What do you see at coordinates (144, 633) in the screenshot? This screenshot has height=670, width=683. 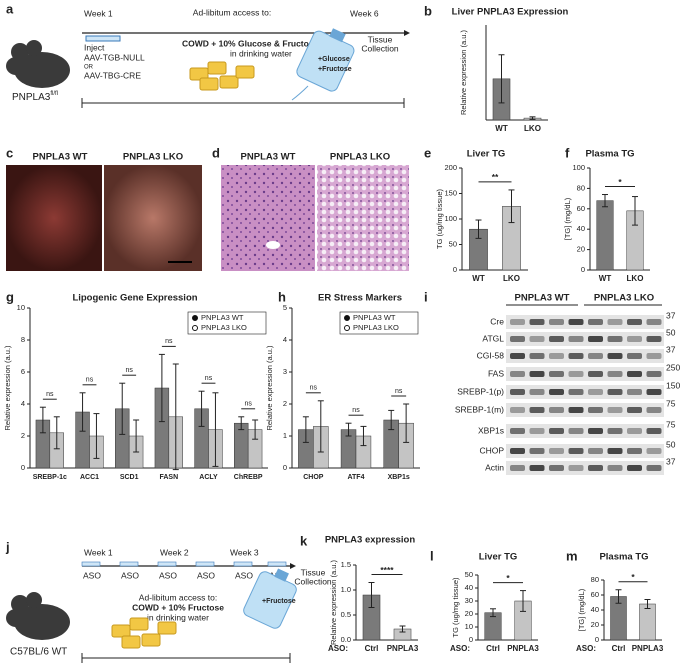 I see `food` at bounding box center [144, 633].